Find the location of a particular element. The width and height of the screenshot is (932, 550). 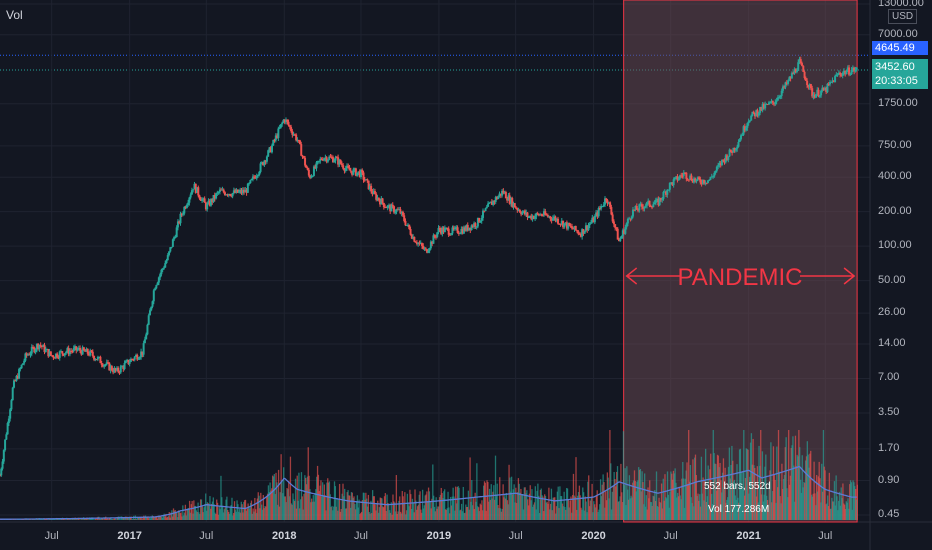

volume-indicator-label: Vol is located at coordinates (14, 15).